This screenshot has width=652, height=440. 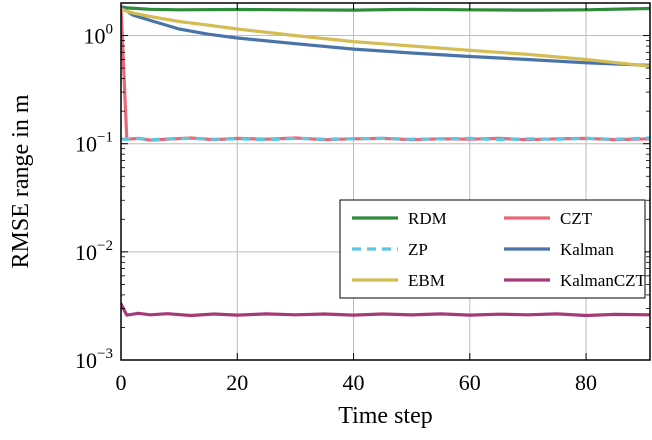 I want to click on y-axis-label: RMSE range in m, so click(x=21, y=181).